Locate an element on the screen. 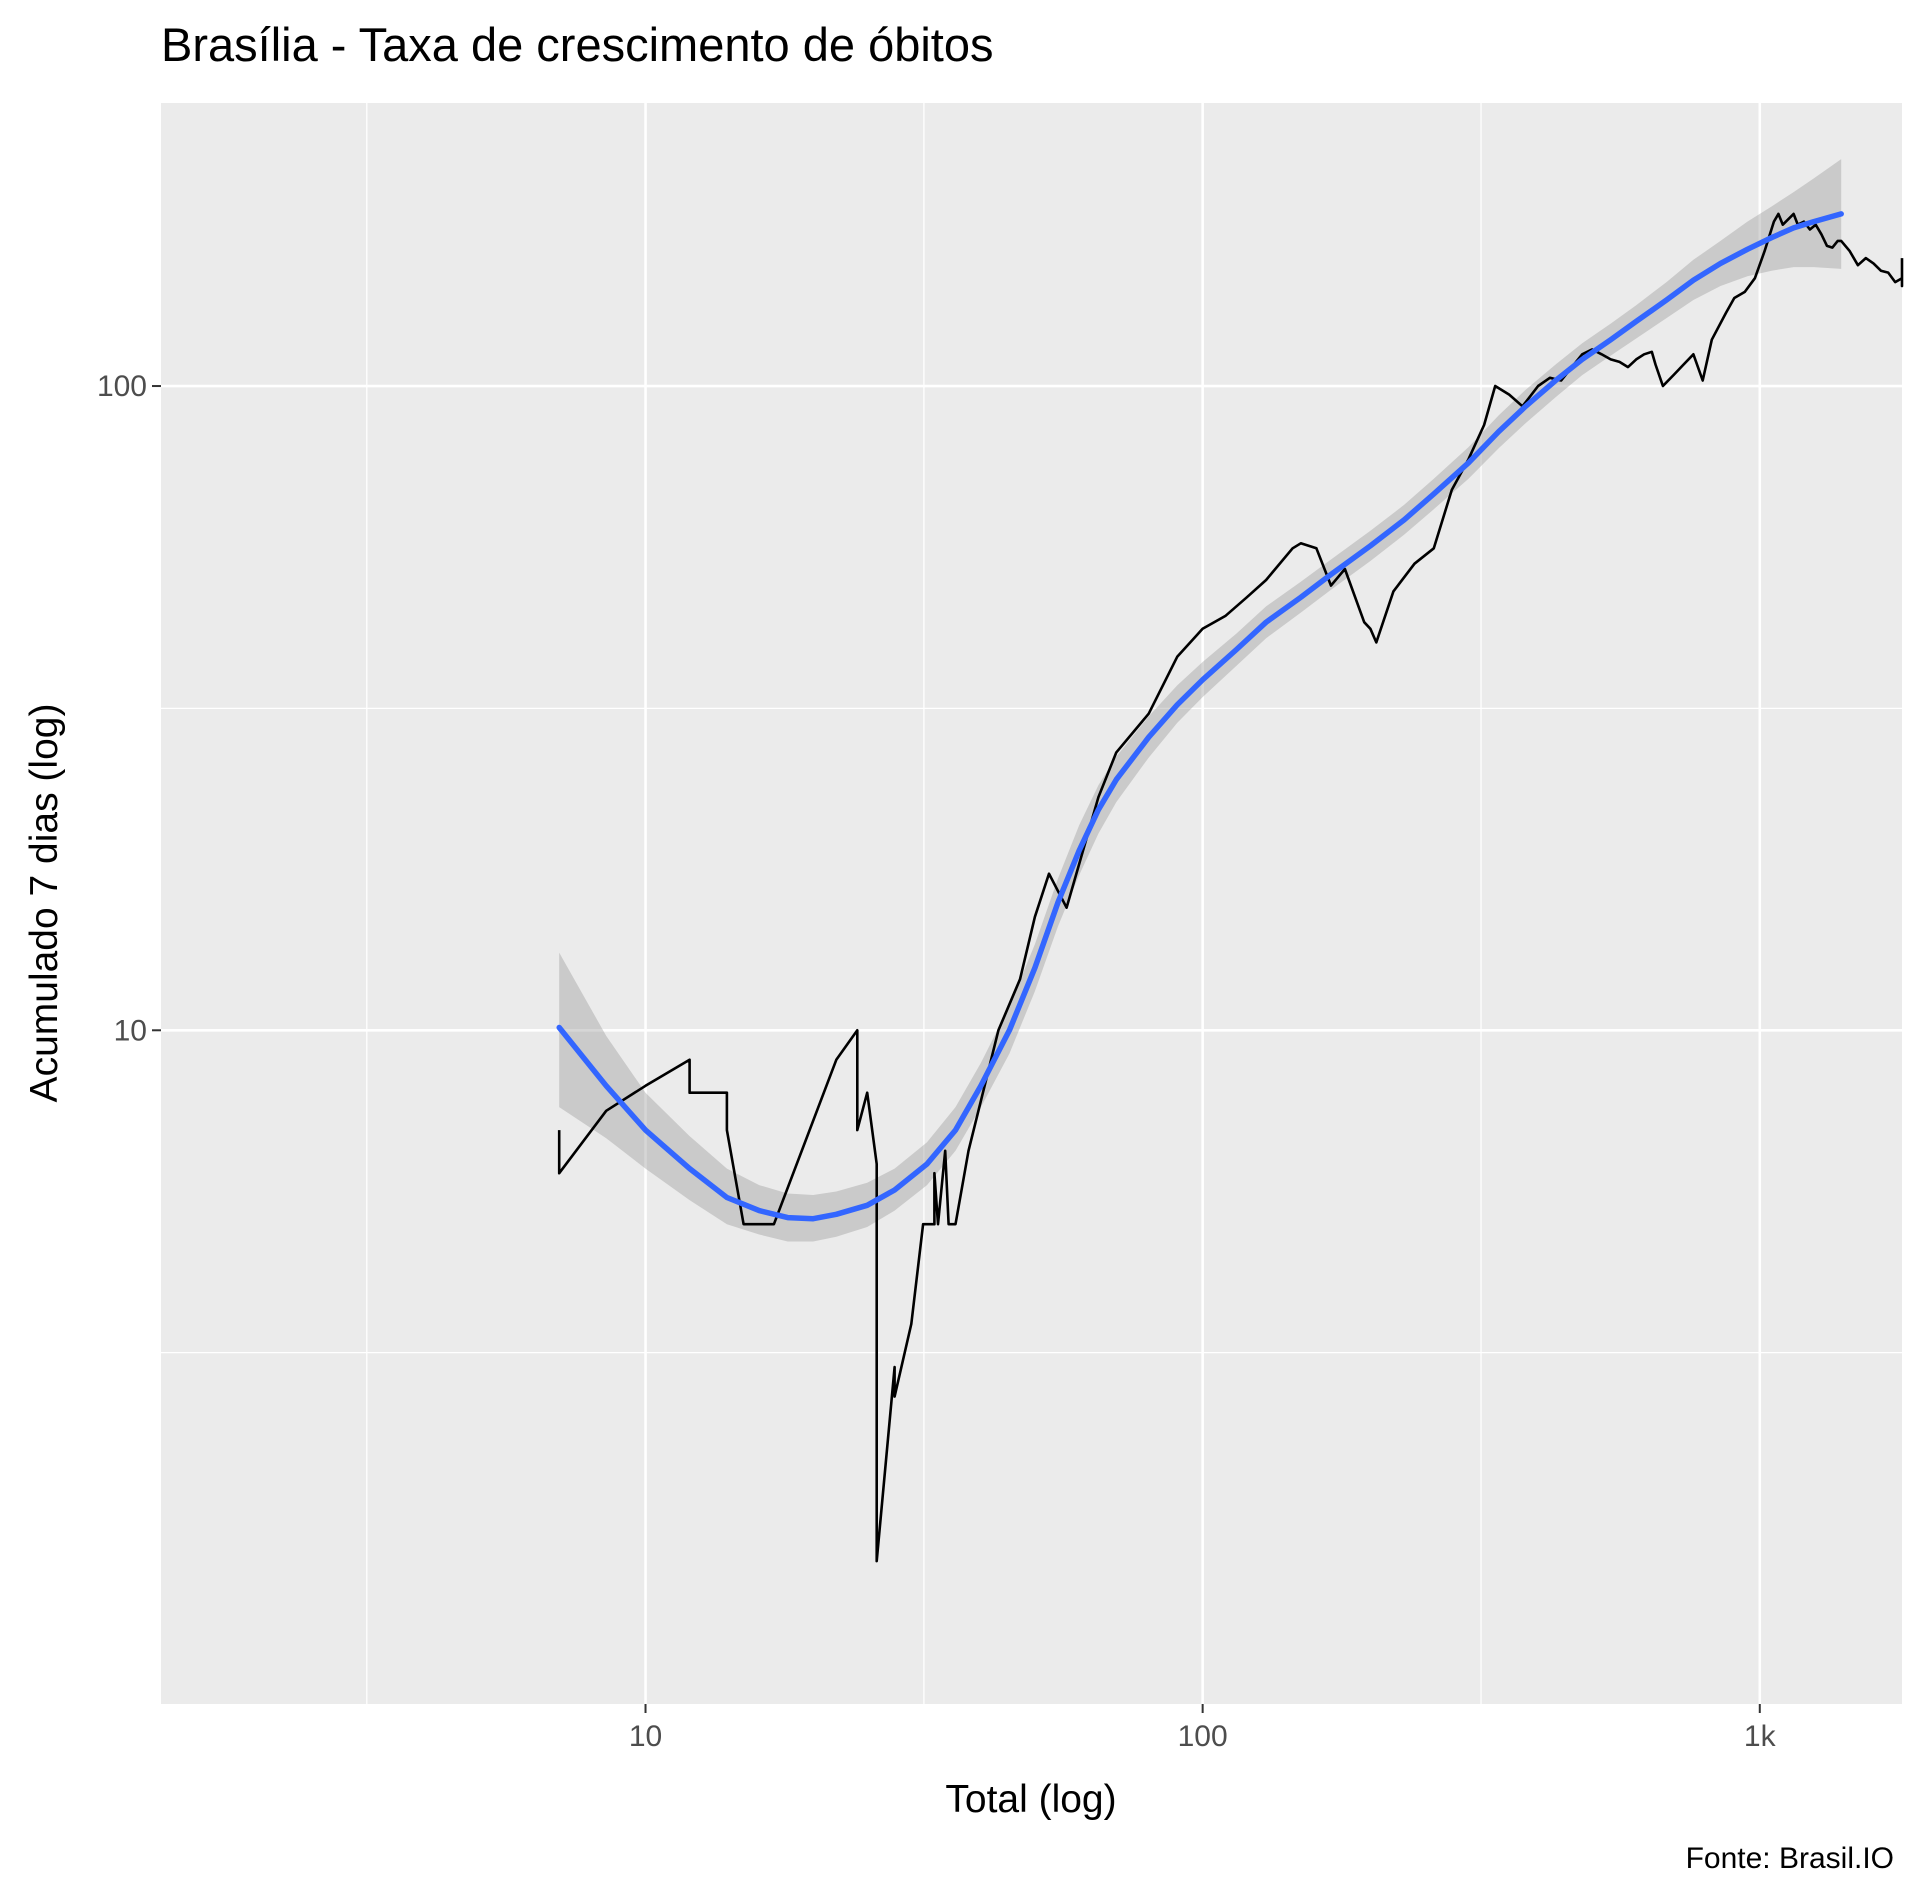  y-tick-label: 10 is located at coordinates (130, 1030).